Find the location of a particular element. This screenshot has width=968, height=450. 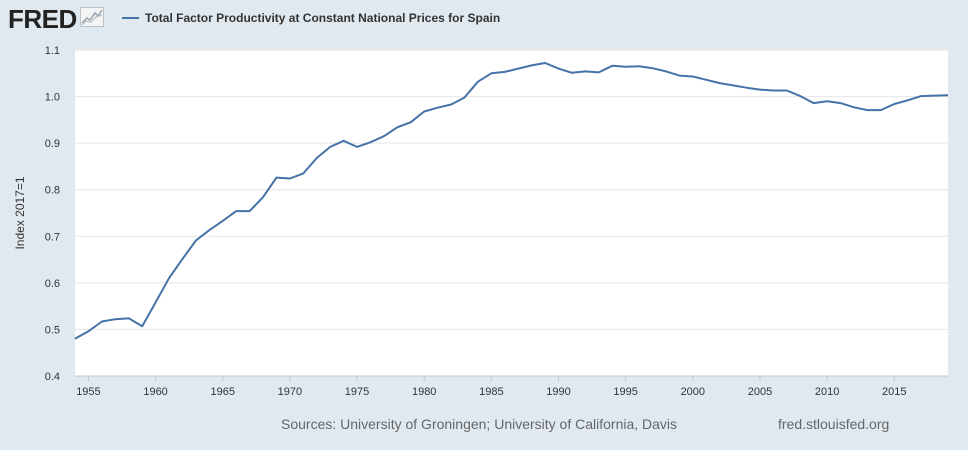

x-tick-label: 1980 is located at coordinates (424, 392).